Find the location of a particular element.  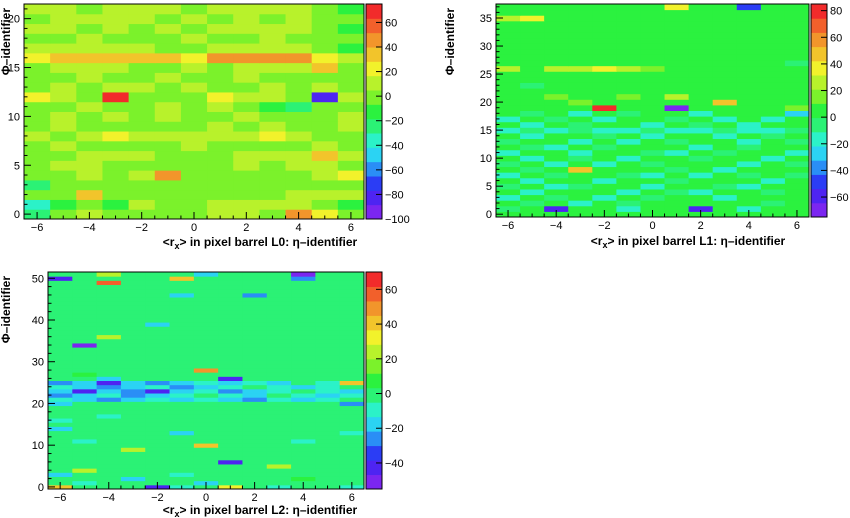

z-tick-label: −40 is located at coordinates (394, 146).